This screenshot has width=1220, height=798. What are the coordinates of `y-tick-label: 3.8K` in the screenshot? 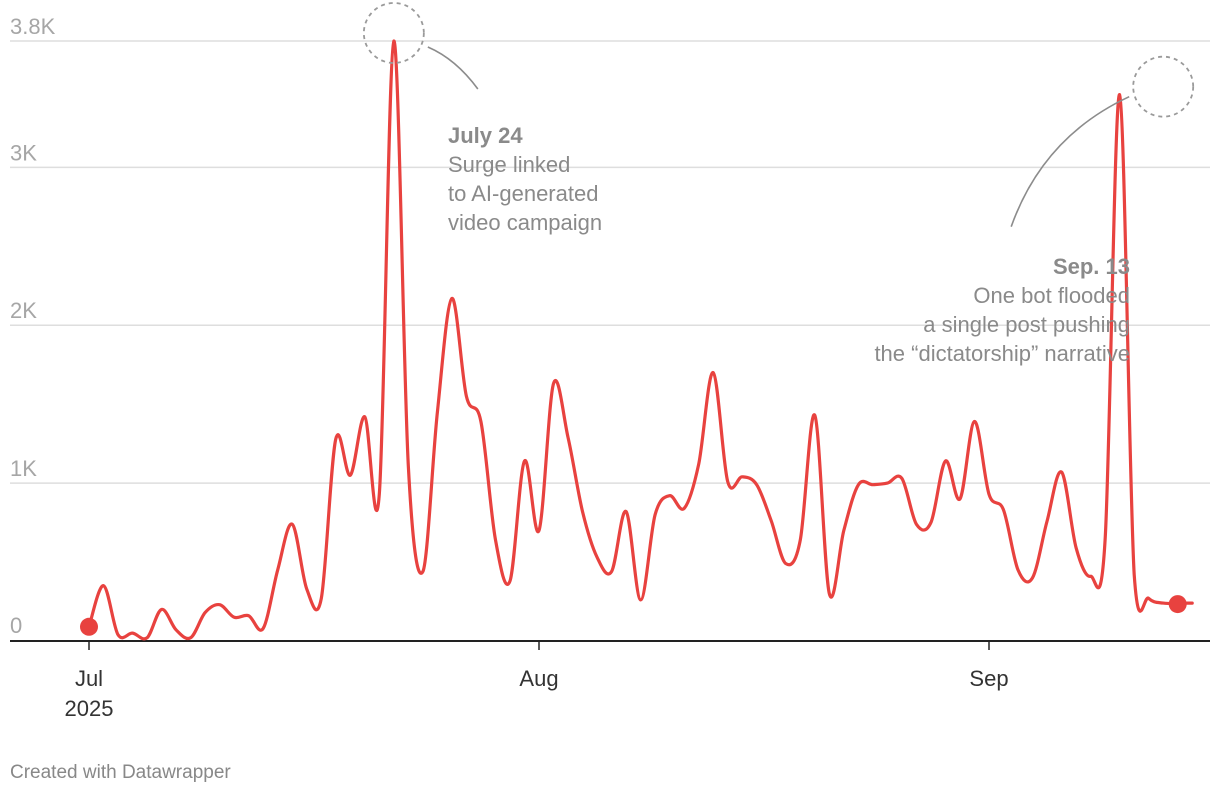 It's located at (33, 26).